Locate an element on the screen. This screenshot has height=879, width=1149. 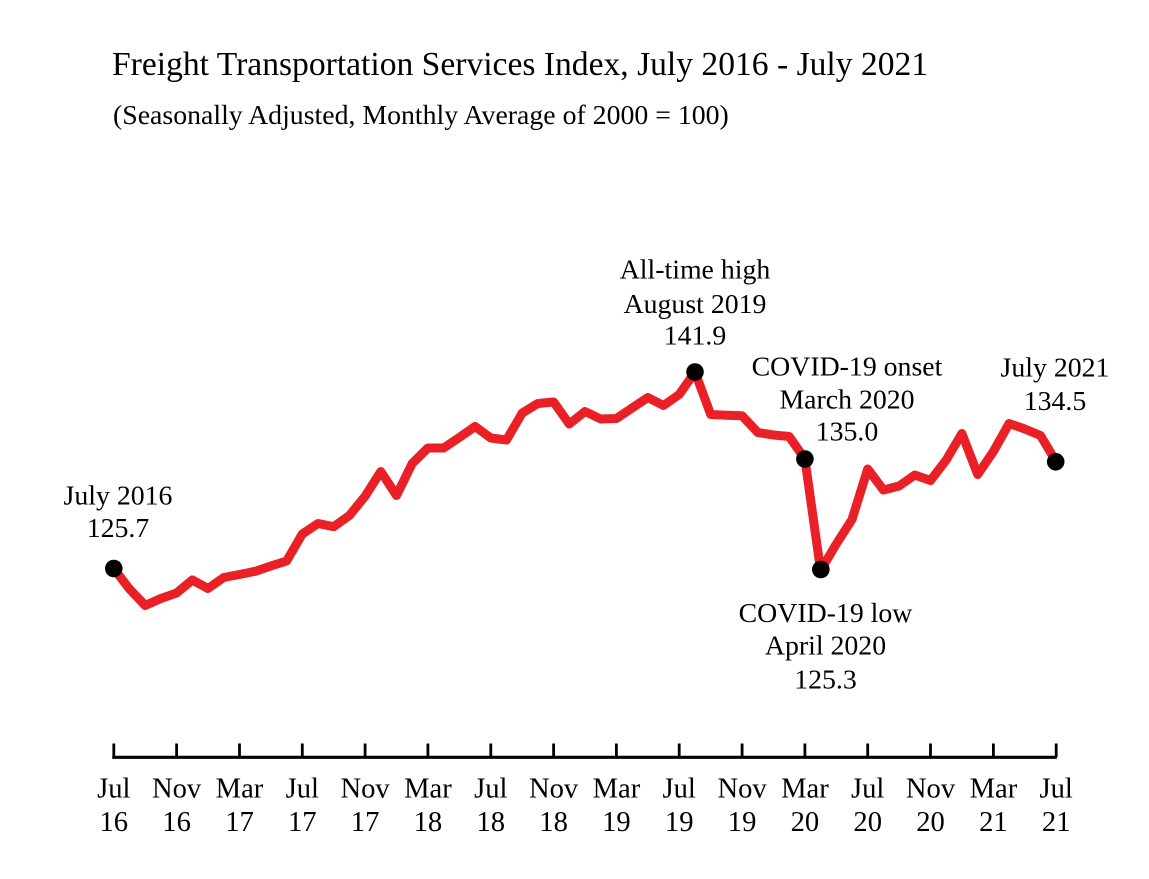
svg-text: COVID-19 low is located at coordinates (826, 613).